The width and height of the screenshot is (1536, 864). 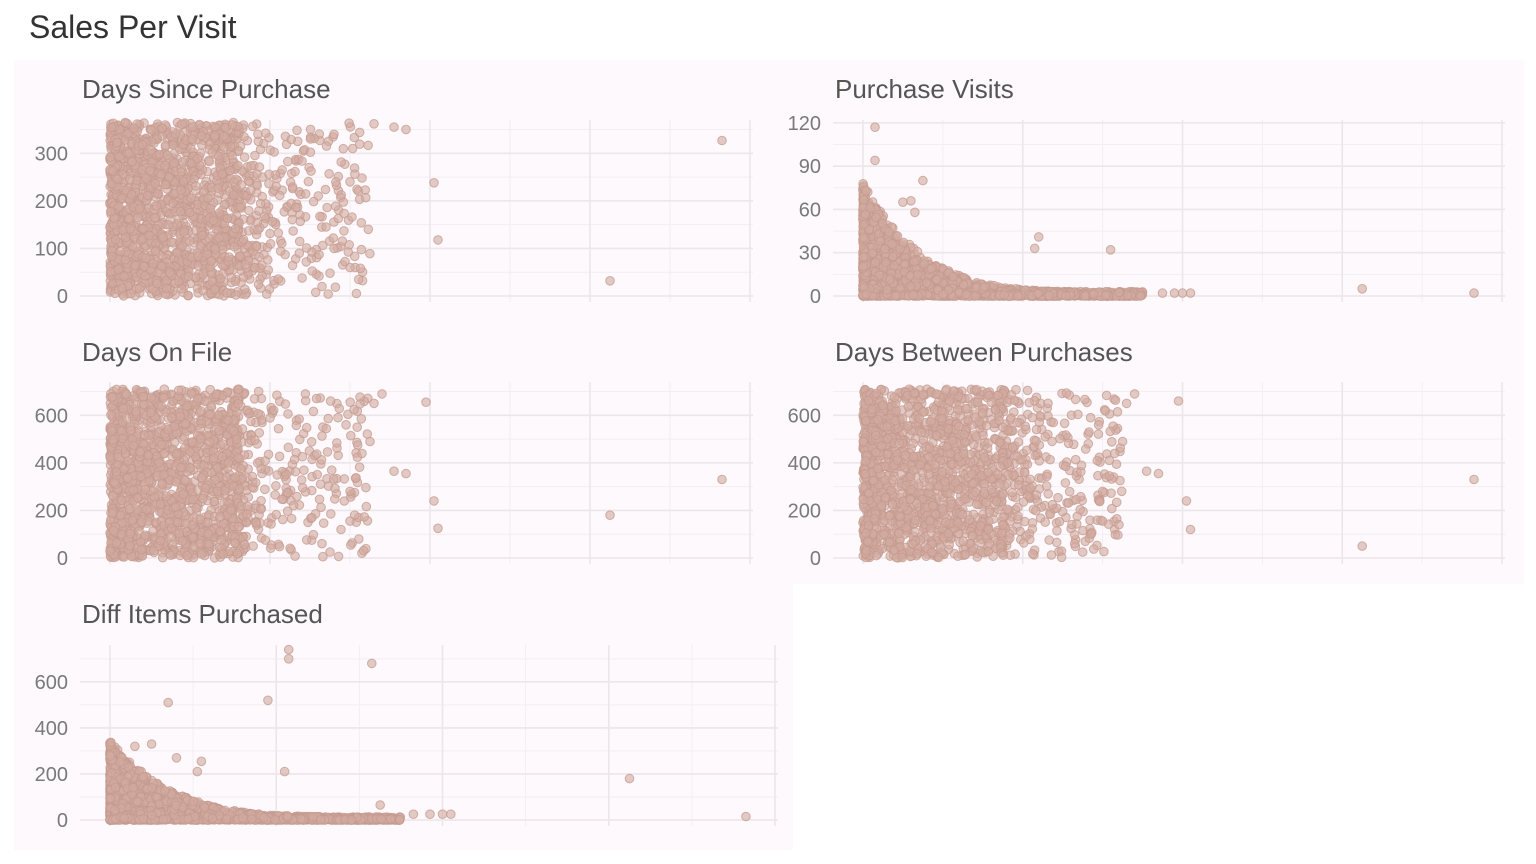 What do you see at coordinates (51, 154) in the screenshot?
I see `y-tick-label: 300` at bounding box center [51, 154].